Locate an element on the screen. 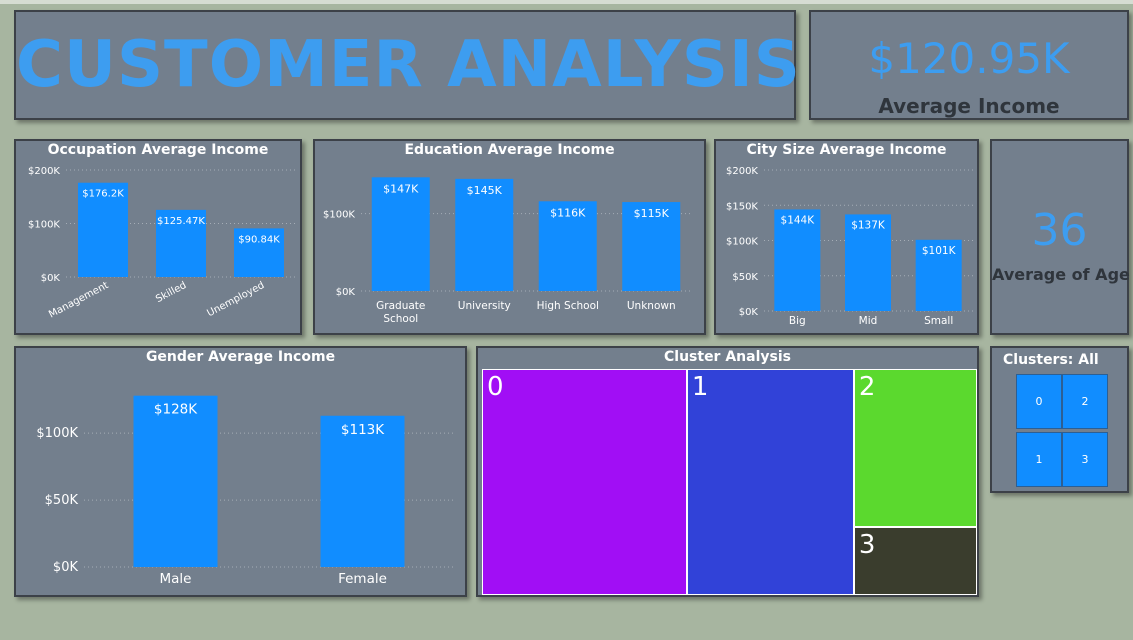 Image resolution: width=1133 pixels, height=640 pixels. cluster-treemap-title: Cluster Analysis is located at coordinates (727, 357).